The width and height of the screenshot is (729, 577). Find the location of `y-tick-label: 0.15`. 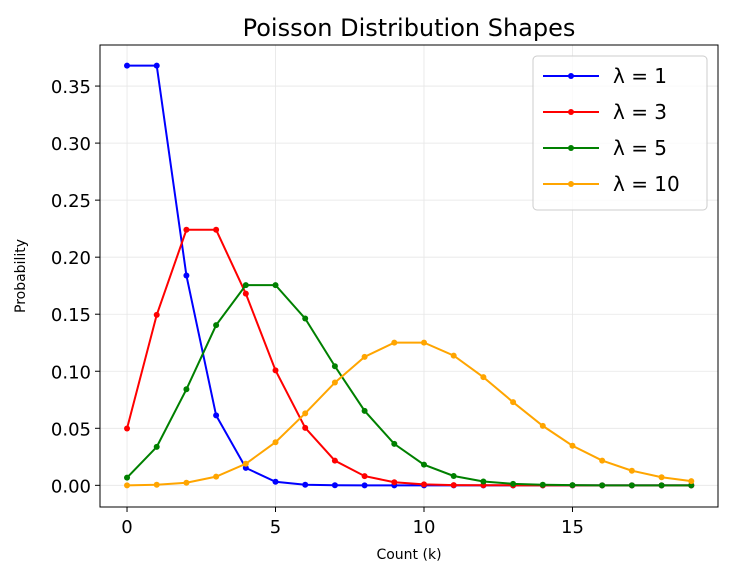

y-tick-label: 0.15 is located at coordinates (71, 315).